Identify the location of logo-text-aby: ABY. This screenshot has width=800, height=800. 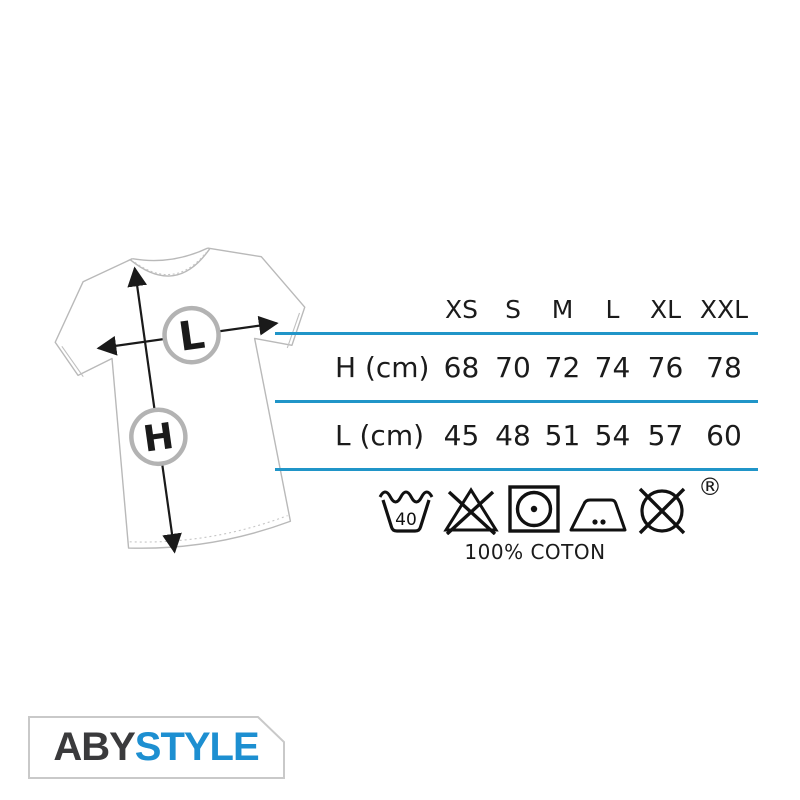
(94, 746).